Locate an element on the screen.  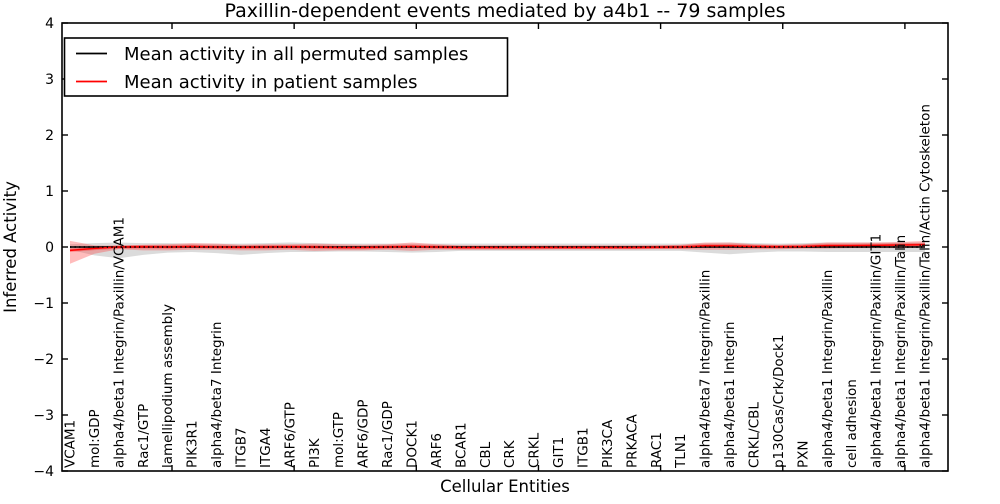
legend-patient-label: Mean activity in patient samples is located at coordinates (271, 82).